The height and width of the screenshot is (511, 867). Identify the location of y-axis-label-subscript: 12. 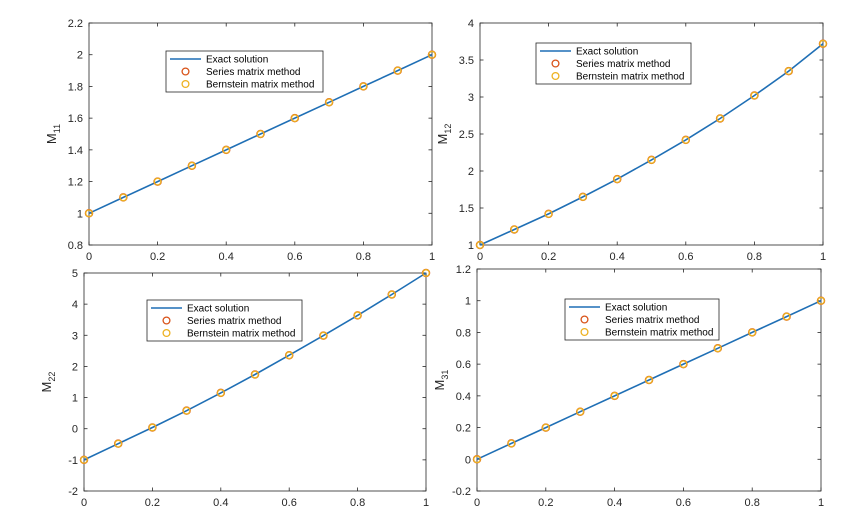
(448, 129).